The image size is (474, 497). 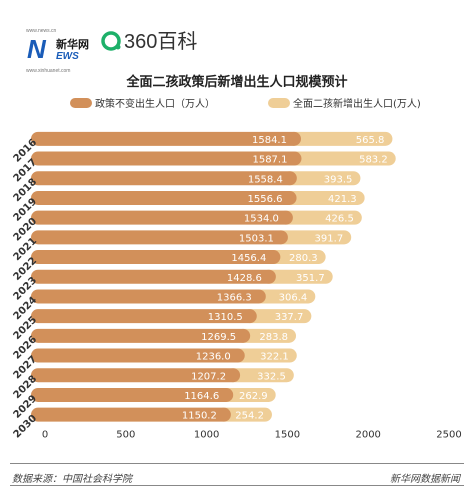 What do you see at coordinates (265, 199) in the screenshot?
I see `bar-label-base: 1556.6` at bounding box center [265, 199].